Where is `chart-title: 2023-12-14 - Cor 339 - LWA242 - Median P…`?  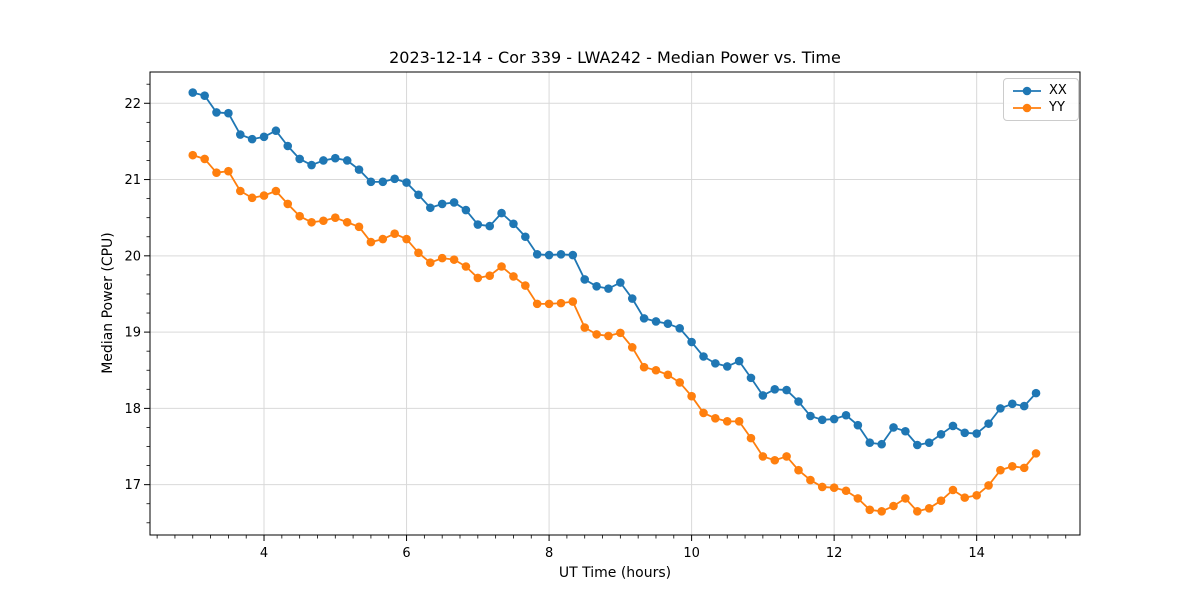 chart-title: 2023-12-14 - Cor 339 - LWA242 - Median P… is located at coordinates (615, 57).